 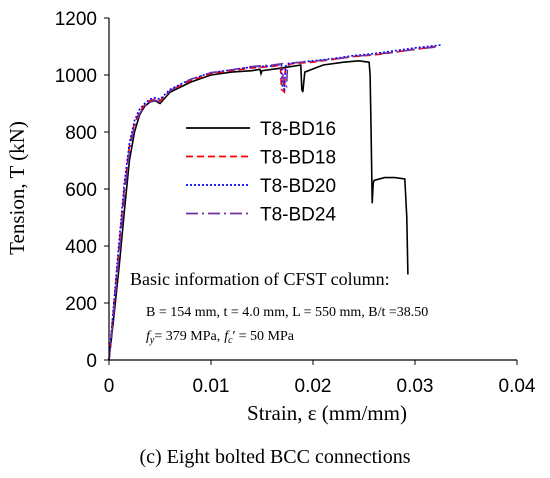 I want to click on y-tick-label: 800, so click(x=81, y=133).